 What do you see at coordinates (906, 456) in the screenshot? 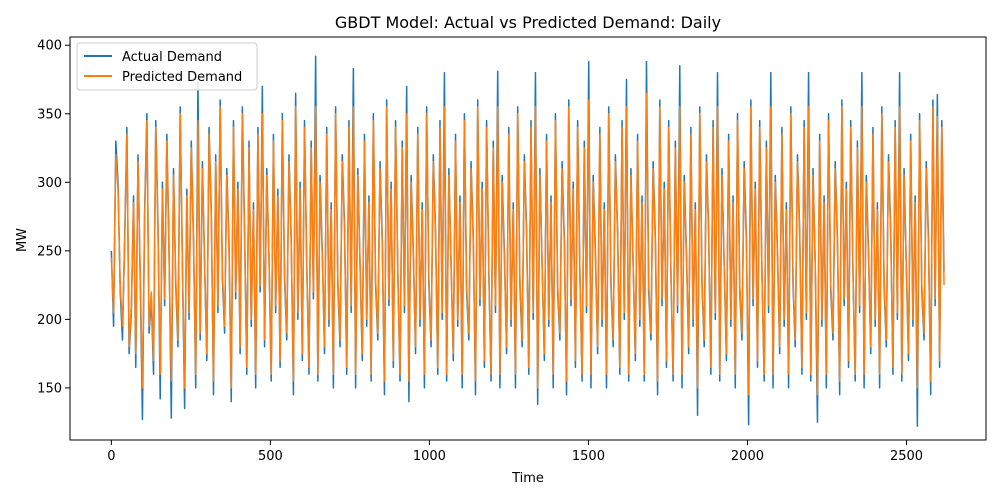
I see `x-tick-label: 2500` at bounding box center [906, 456].